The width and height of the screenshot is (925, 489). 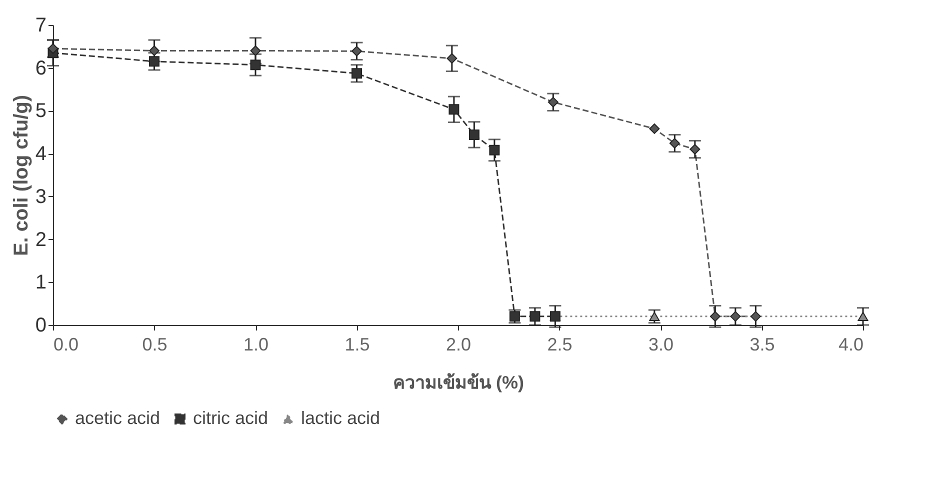 I want to click on x-tick-label: 4.0, so click(x=851, y=344).